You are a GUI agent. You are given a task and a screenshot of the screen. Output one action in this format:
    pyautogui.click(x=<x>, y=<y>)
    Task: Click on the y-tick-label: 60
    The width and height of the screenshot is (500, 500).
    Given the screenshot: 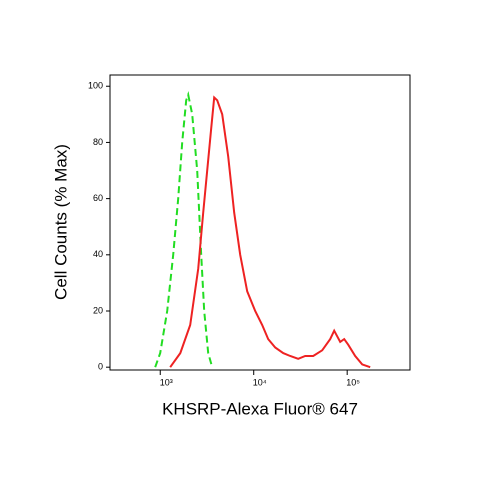 What is the action you would take?
    pyautogui.click(x=98, y=198)
    